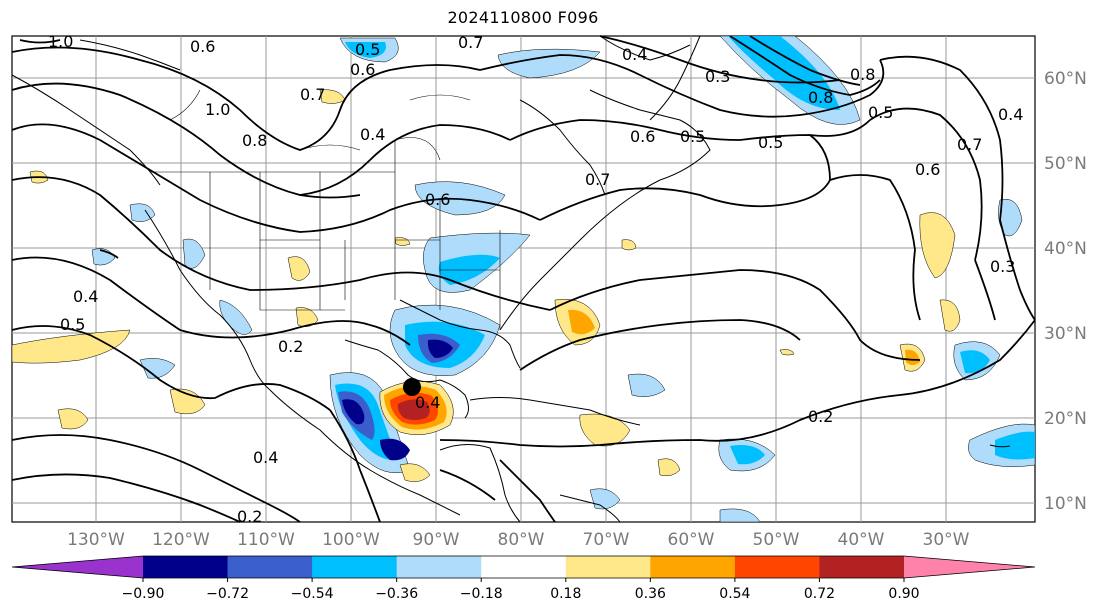 The width and height of the screenshot is (1105, 615). I want to click on latitude-labels: 60°N 50°N 40°N 30°N 20°N 10°N, so click(1065, 291).